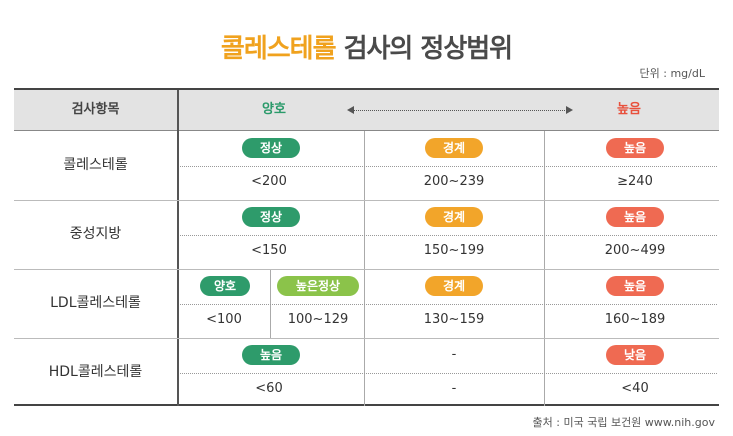  I want to click on range-value: <200, so click(269, 181).